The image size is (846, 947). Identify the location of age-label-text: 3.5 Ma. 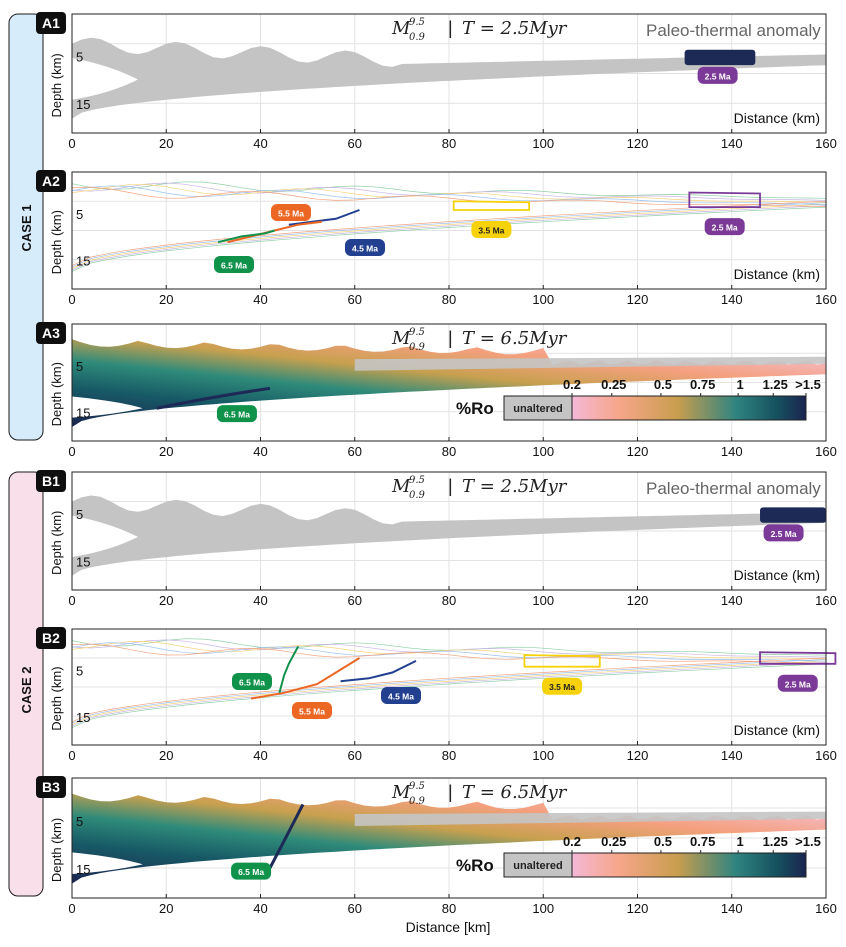
(491, 231).